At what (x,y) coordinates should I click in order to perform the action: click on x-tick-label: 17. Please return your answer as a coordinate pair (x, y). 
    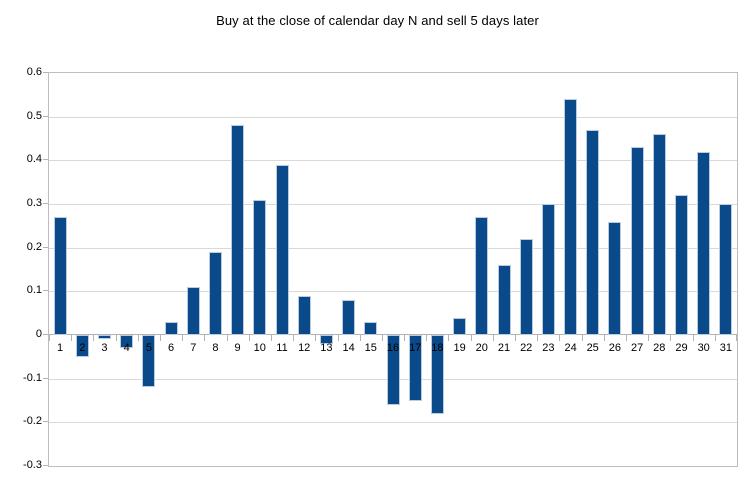
    Looking at the image, I should click on (415, 348).